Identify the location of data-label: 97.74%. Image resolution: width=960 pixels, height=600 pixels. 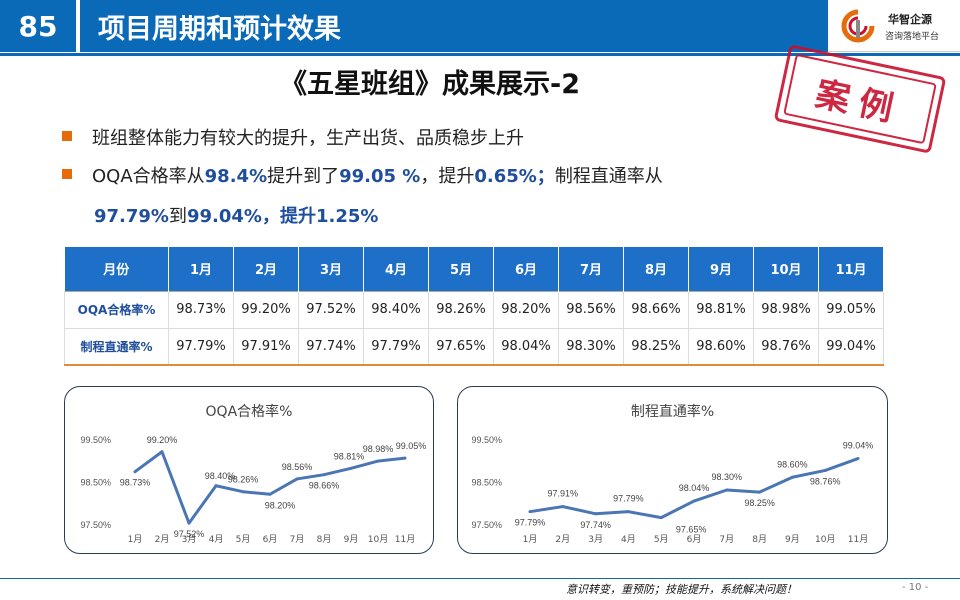
(595, 525).